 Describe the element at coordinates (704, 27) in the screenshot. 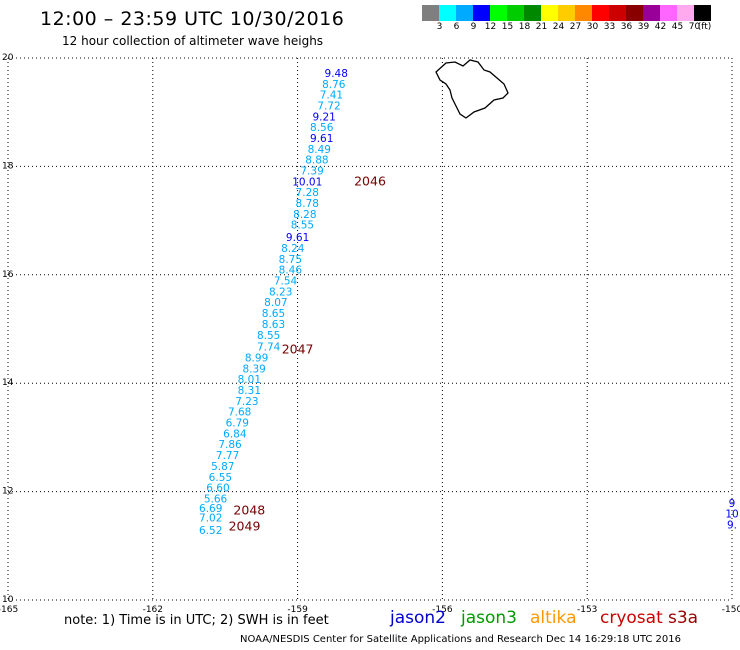

I see `color-scale-unit: (ft)` at that location.